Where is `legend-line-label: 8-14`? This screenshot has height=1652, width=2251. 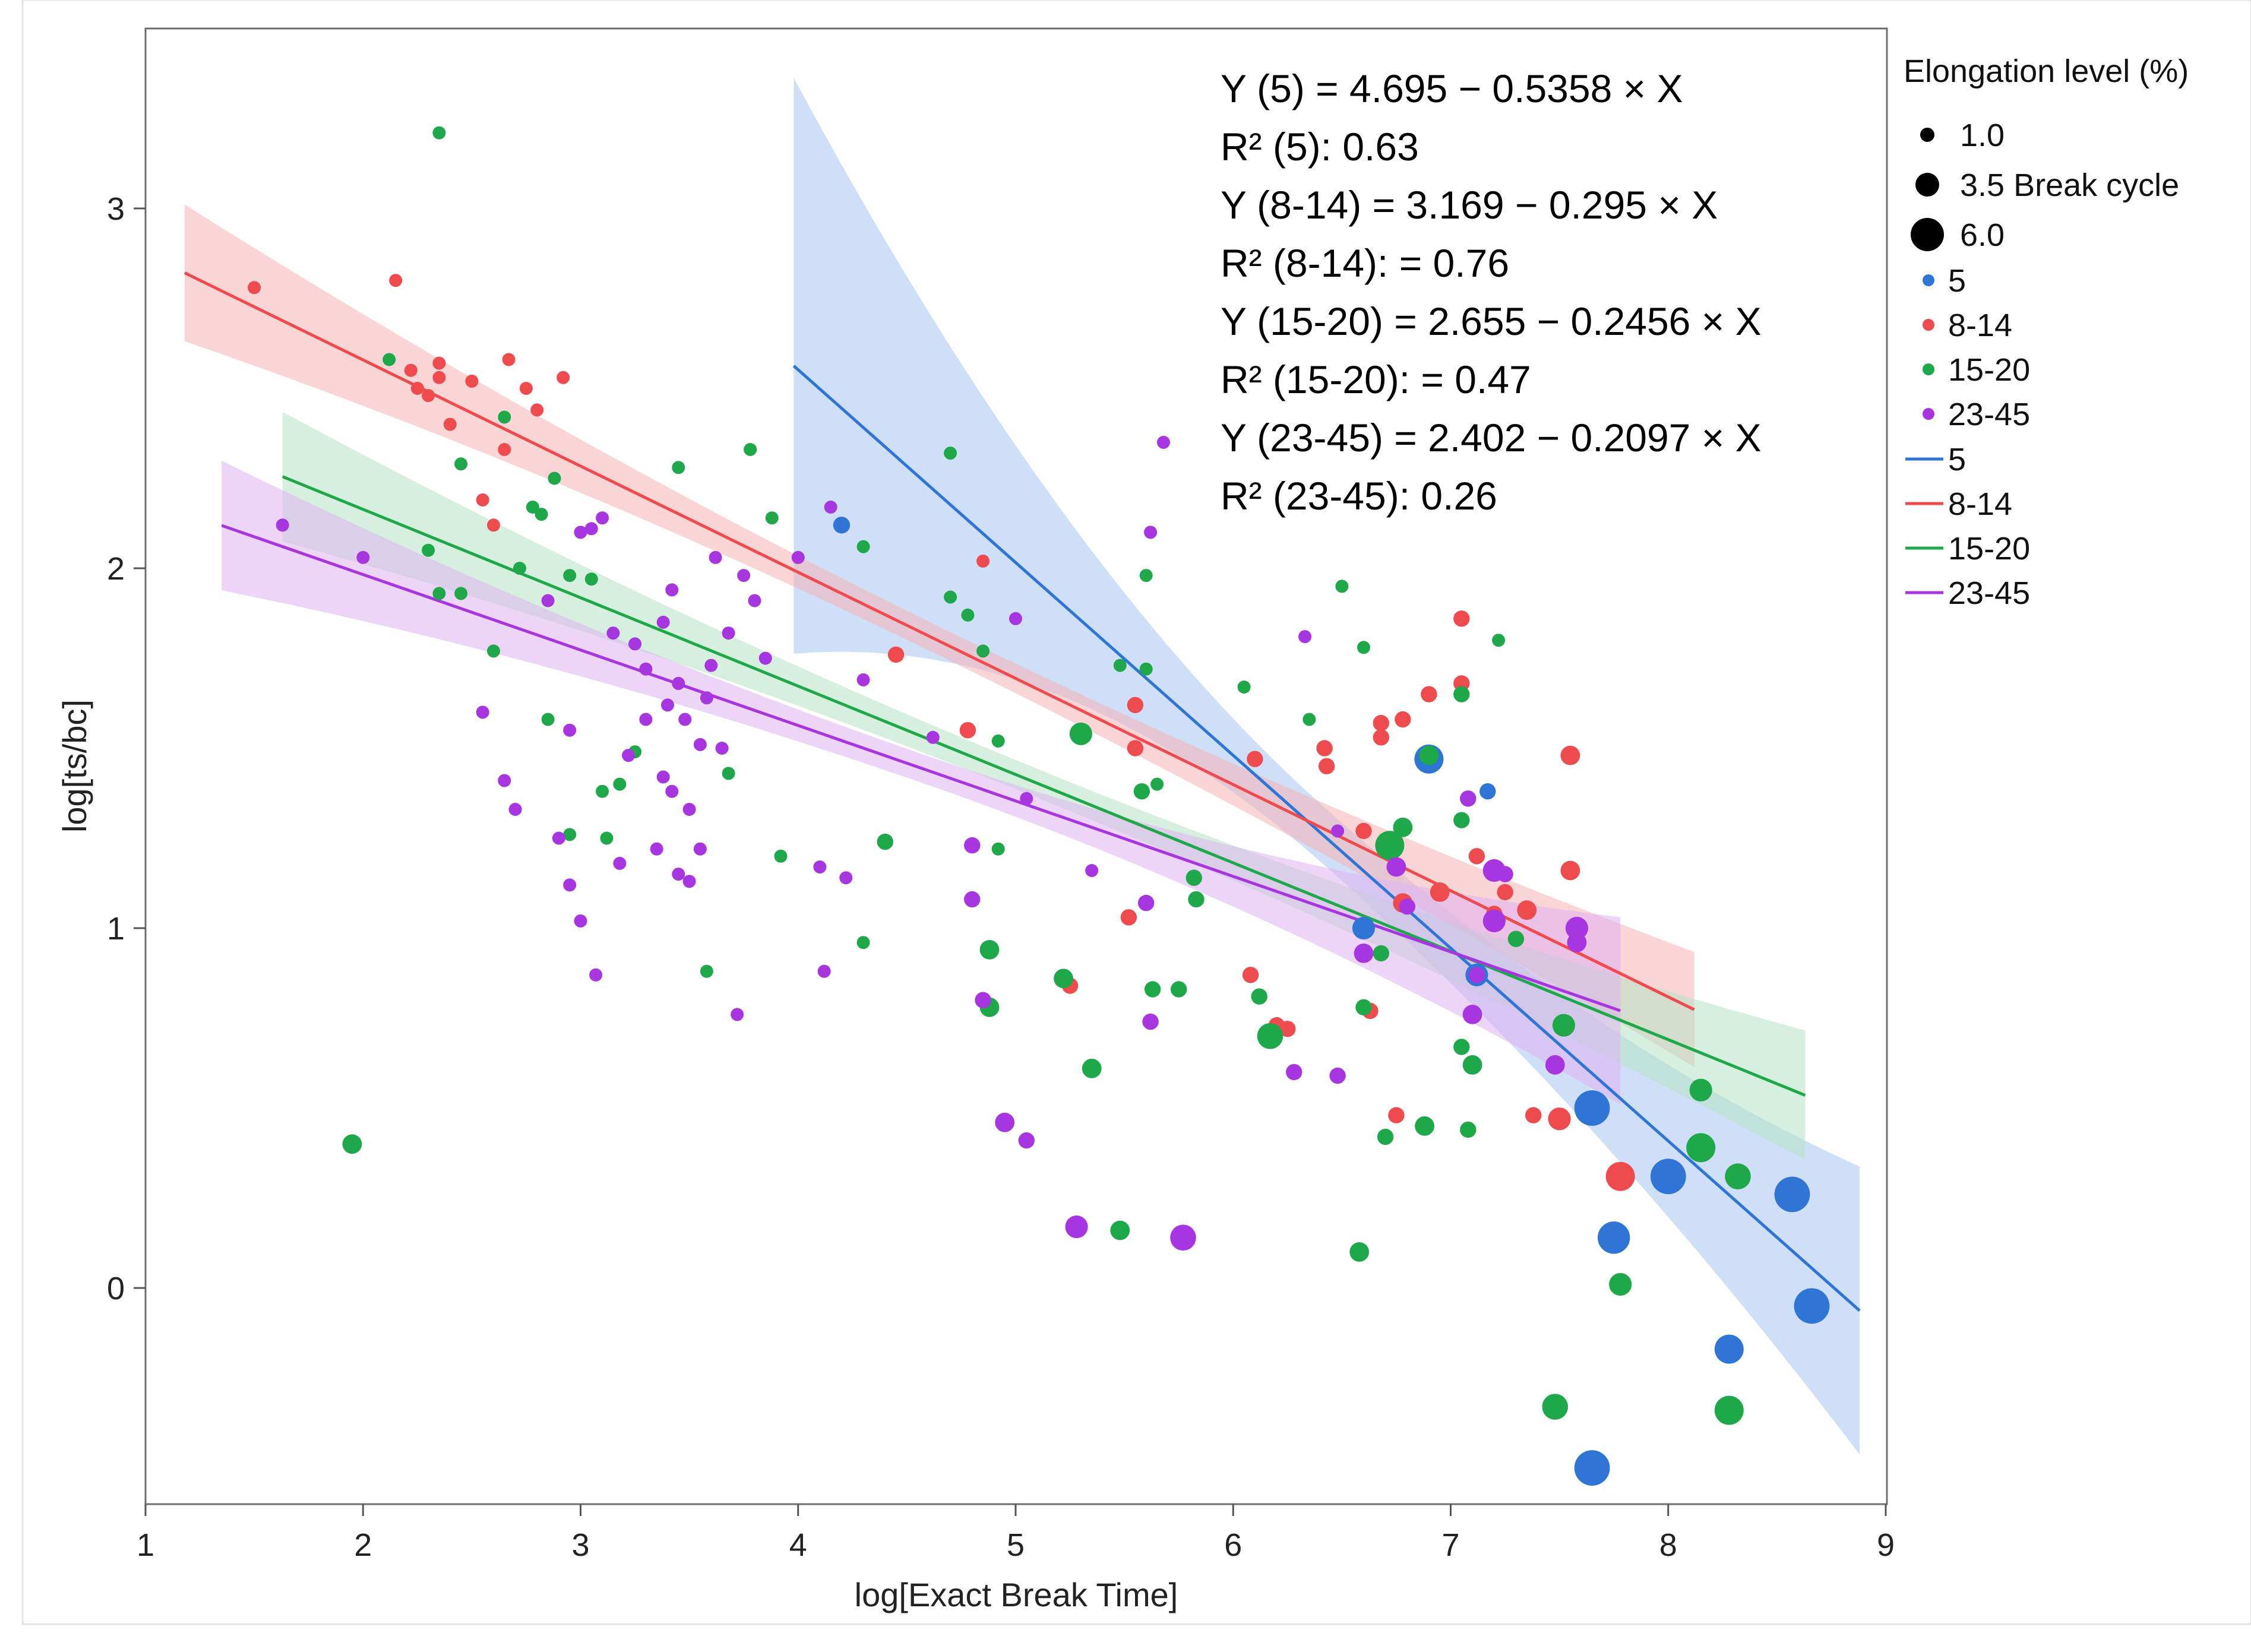
legend-line-label: 8-14 is located at coordinates (1980, 504).